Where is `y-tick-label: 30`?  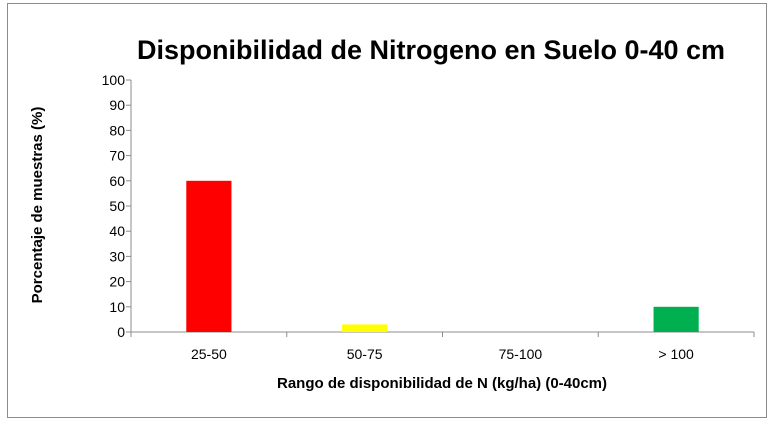
y-tick-label: 30 is located at coordinates (117, 256).